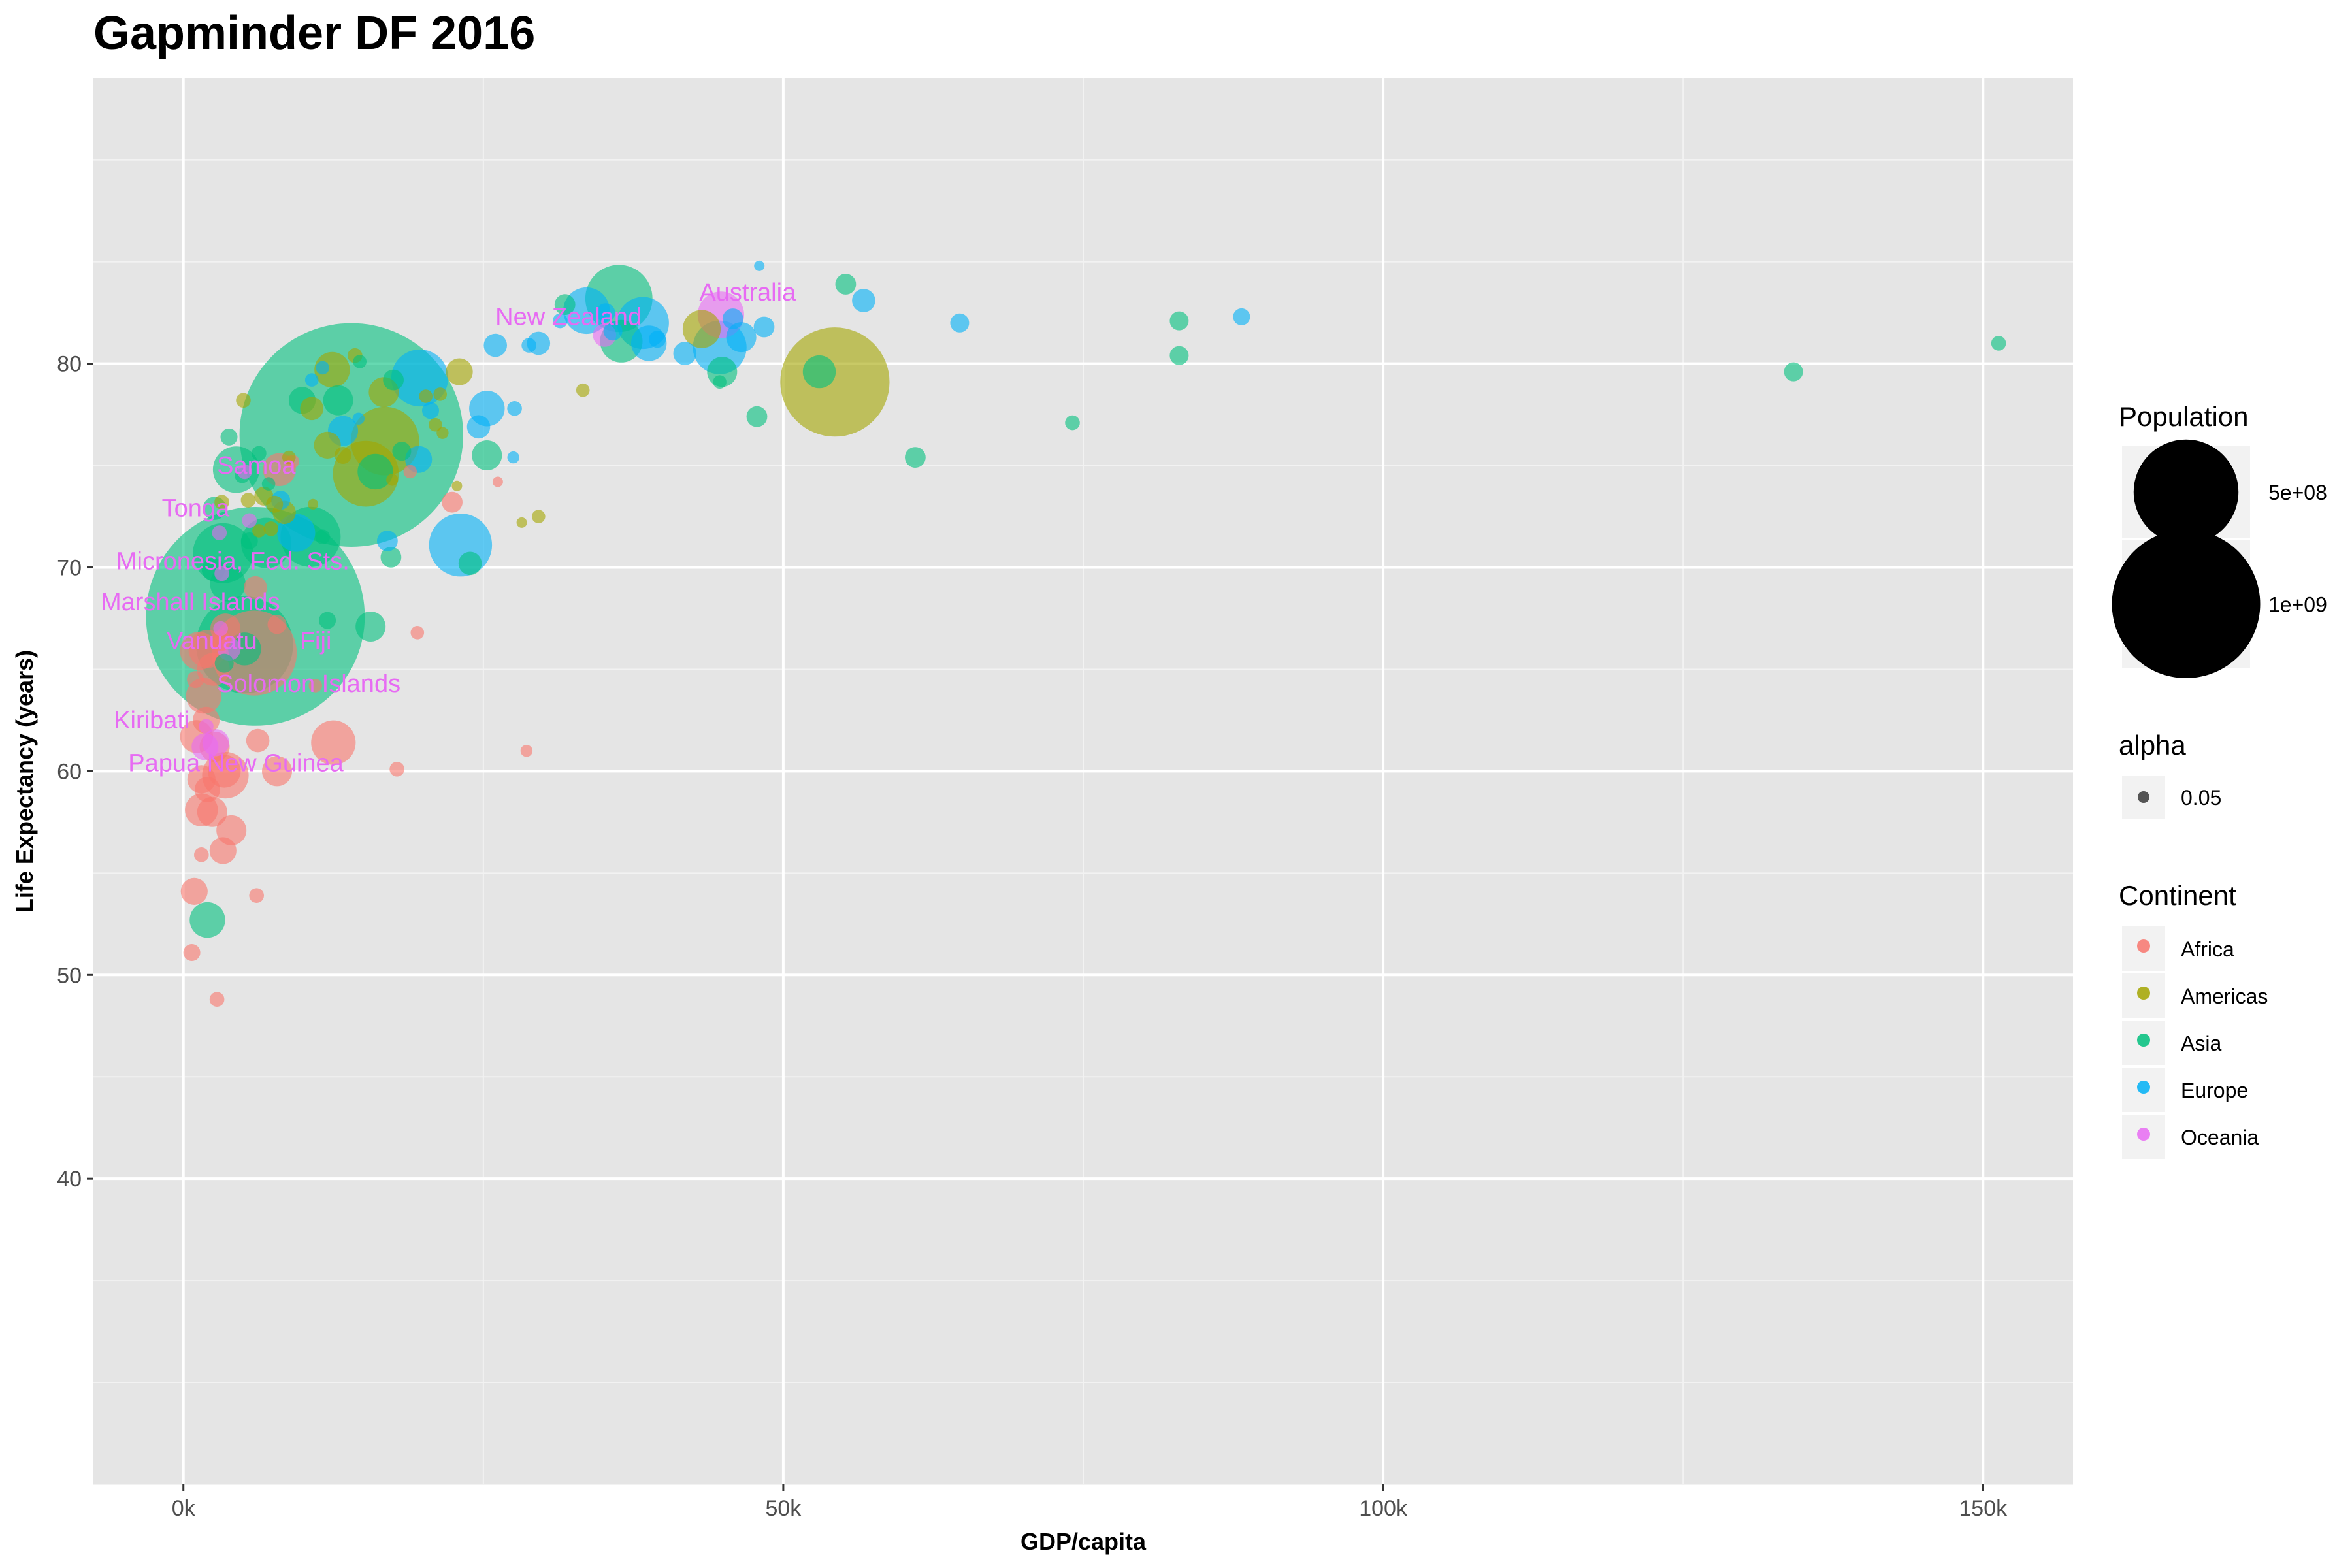  What do you see at coordinates (2214, 1090) in the screenshot?
I see `legend-continent-label: Europe` at bounding box center [2214, 1090].